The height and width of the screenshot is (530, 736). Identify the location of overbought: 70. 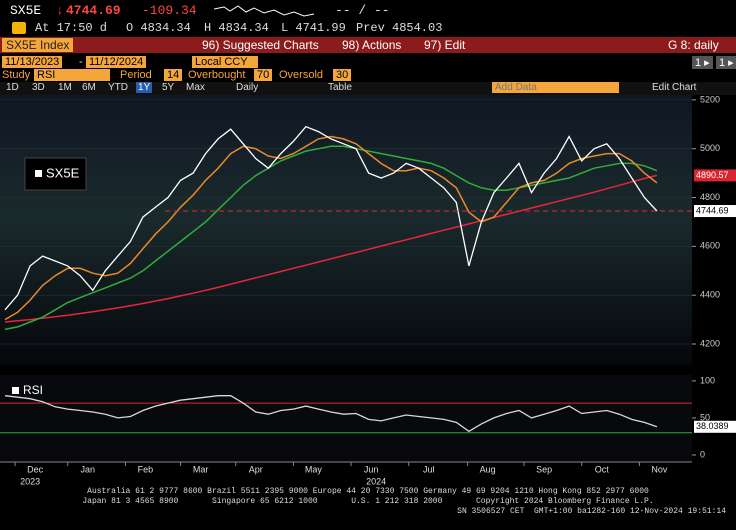
(263, 75).